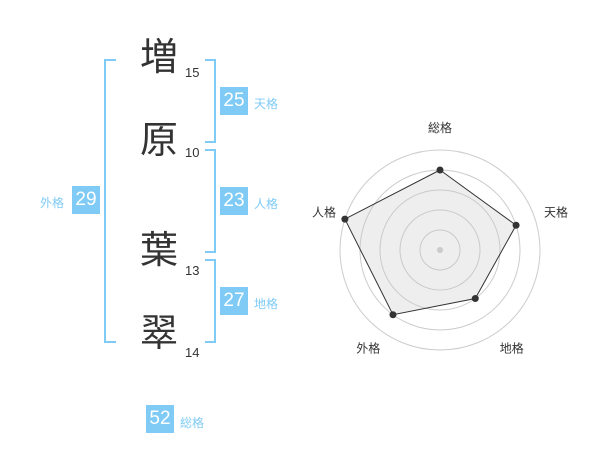  I want to click on soukaku-label: 総格, so click(192, 423).